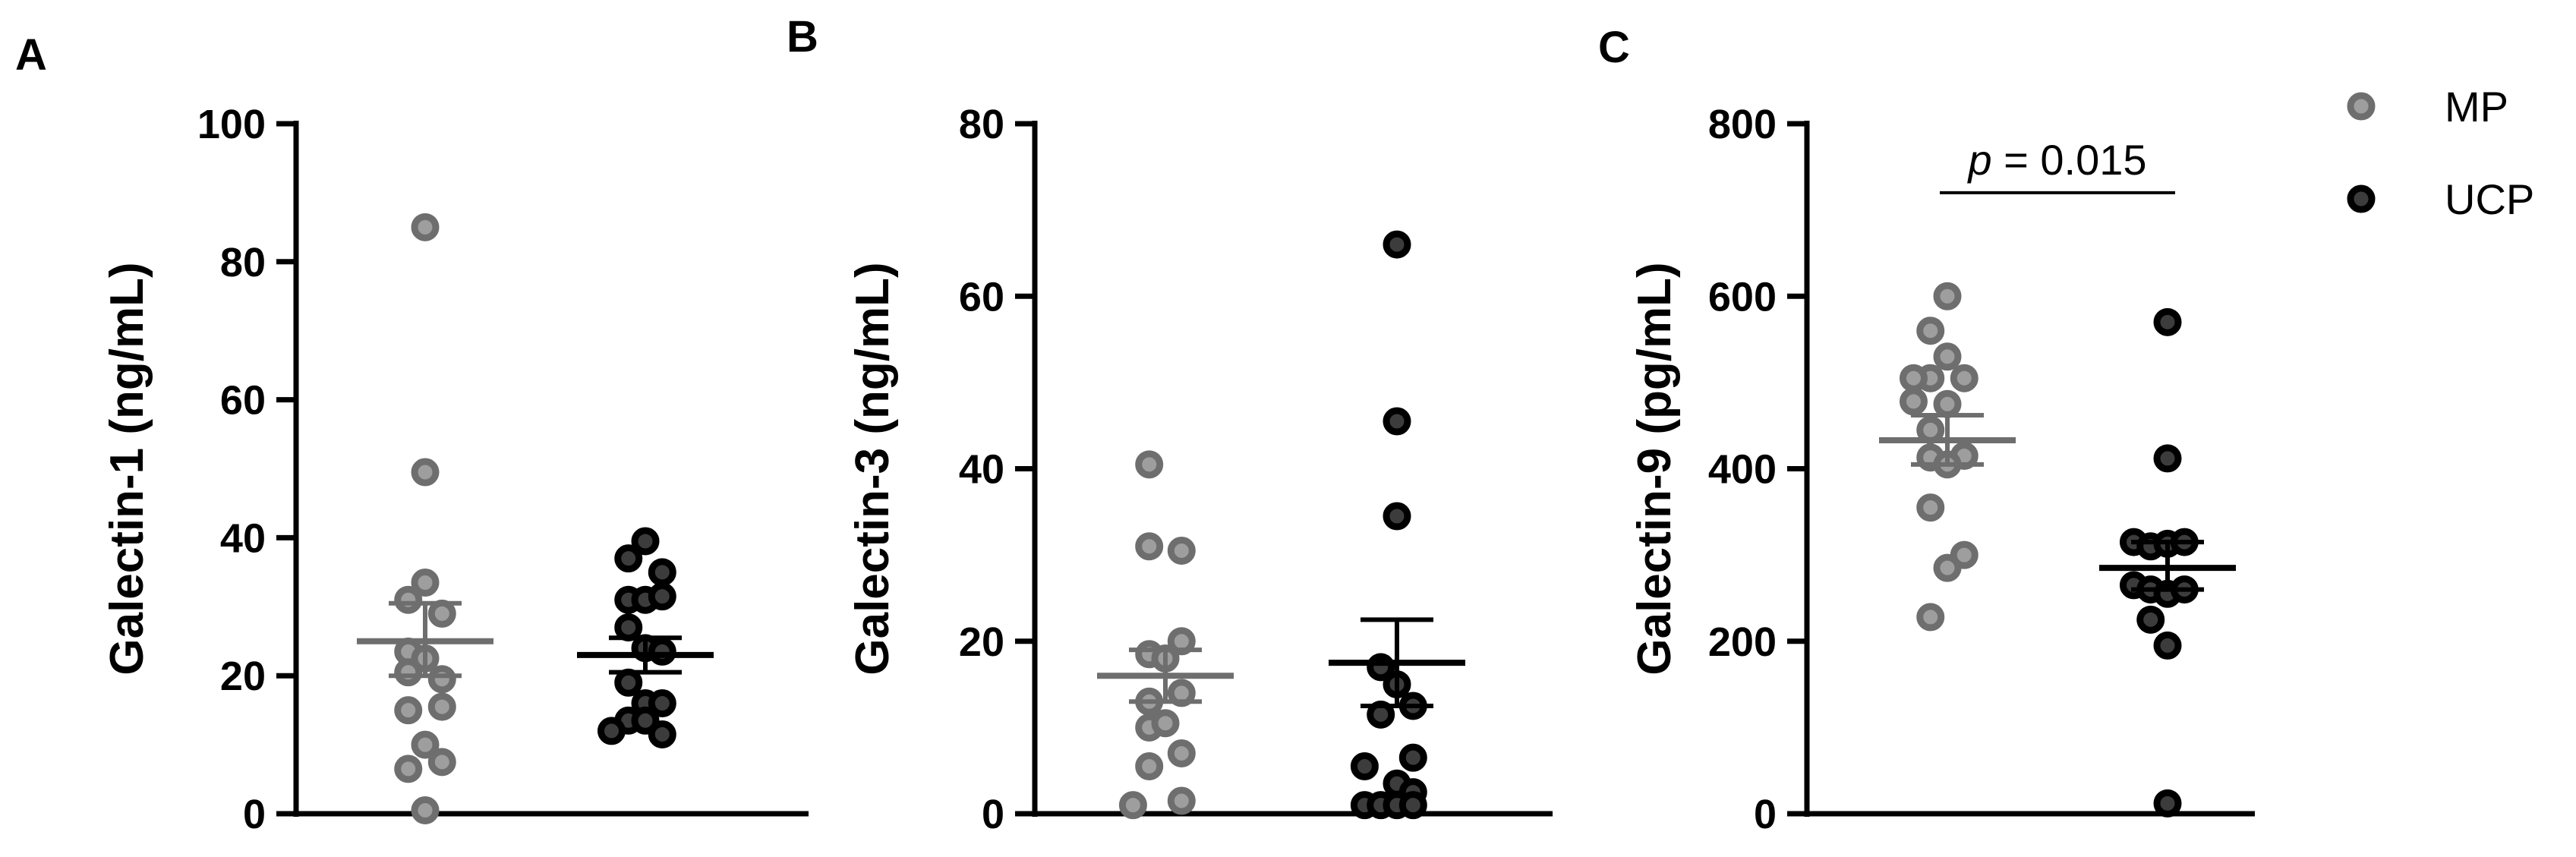 This screenshot has height=857, width=2576. Describe the element at coordinates (1978, 160) in the screenshot. I see `p-symbol: p` at that location.